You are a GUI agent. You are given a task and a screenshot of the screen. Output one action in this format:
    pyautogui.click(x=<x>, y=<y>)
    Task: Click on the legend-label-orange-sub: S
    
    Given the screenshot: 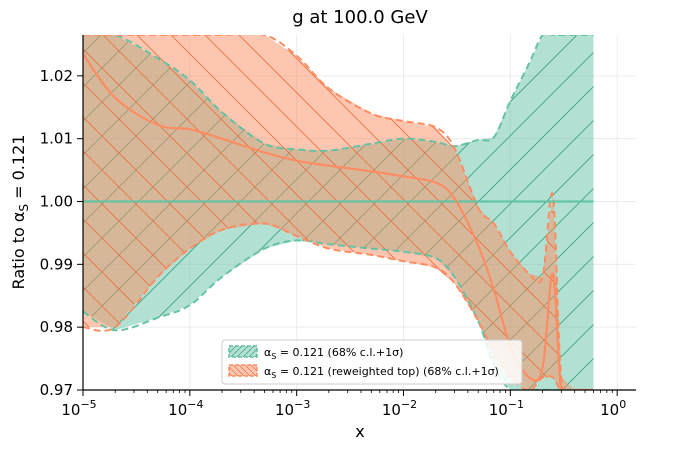 What is the action you would take?
    pyautogui.click(x=273, y=375)
    